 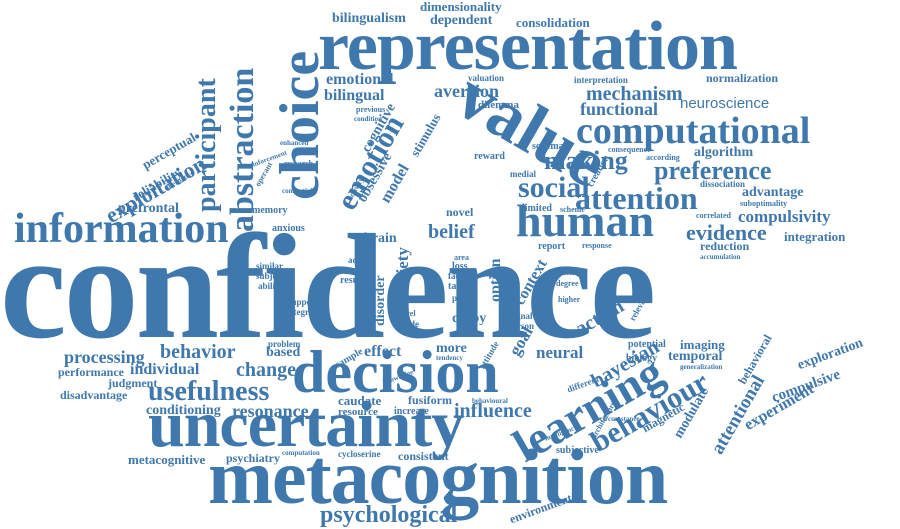 I want to click on word-integrate: integrate, so click(x=303, y=312).